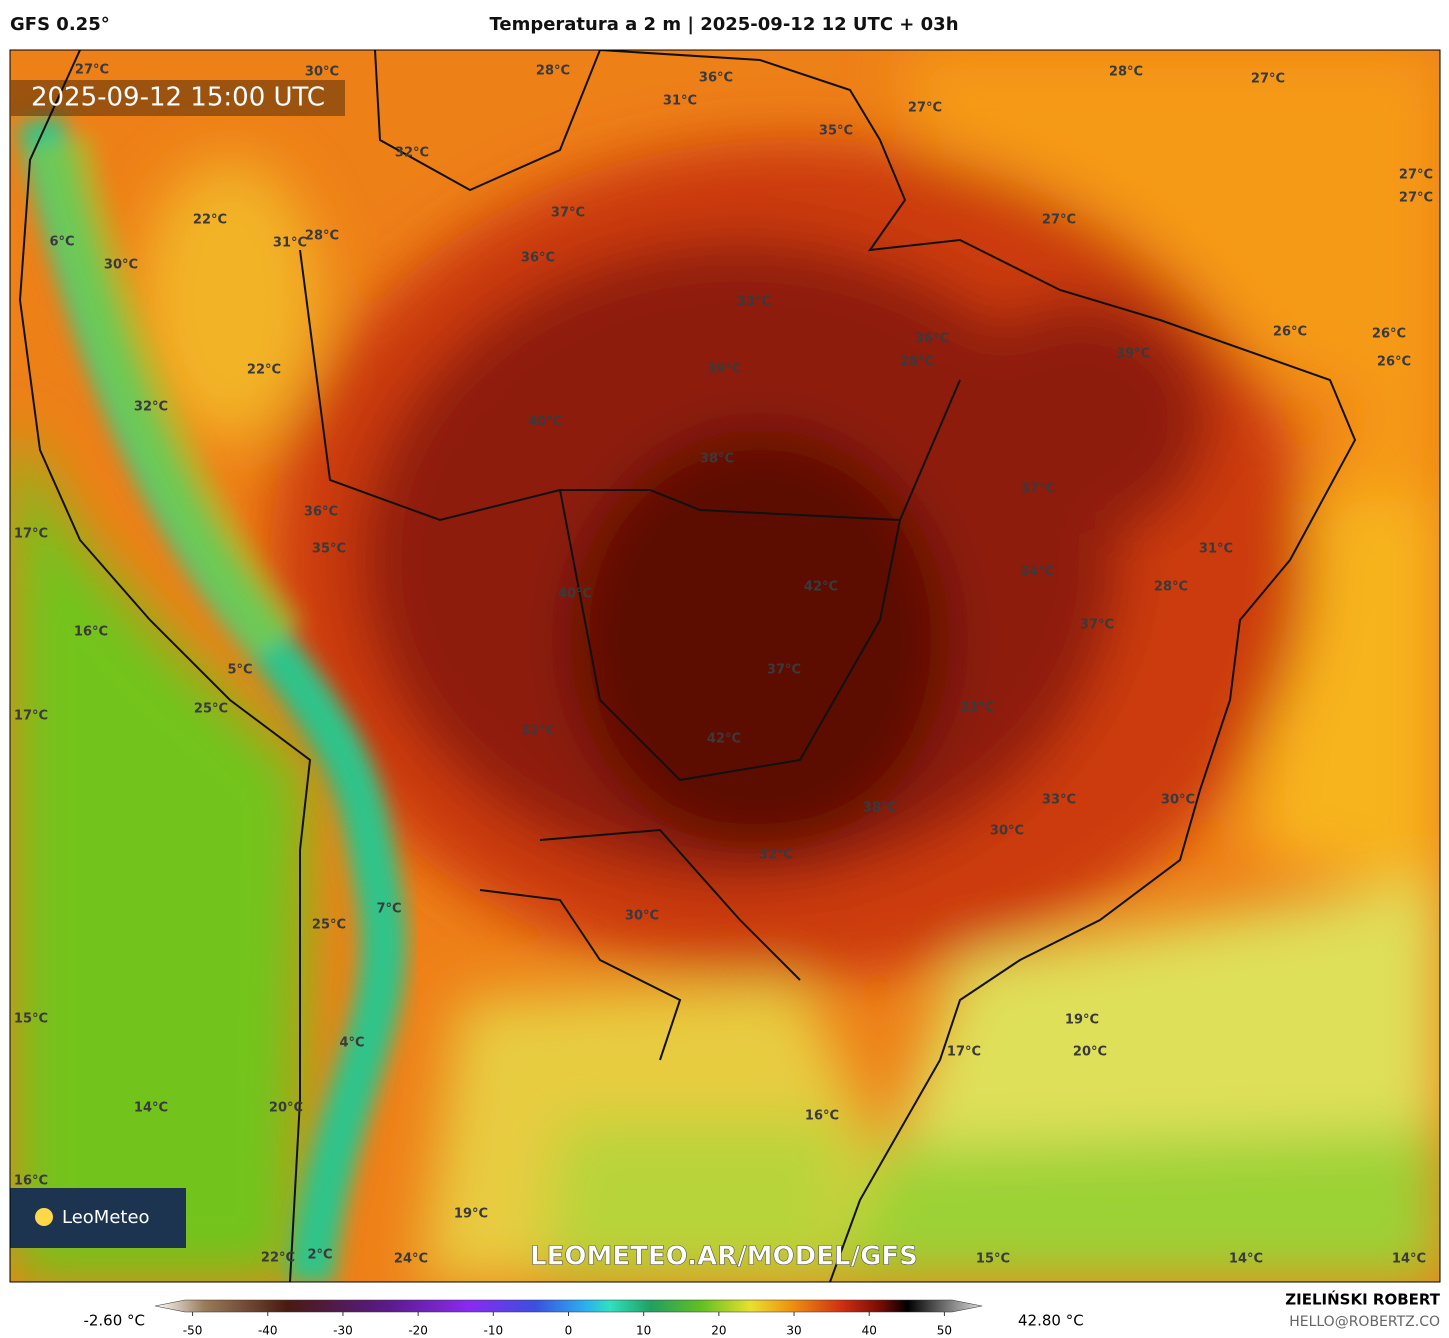 The image size is (1449, 1338). Describe the element at coordinates (718, 1331) in the screenshot. I see `colorbar-tick-label: 20` at that location.